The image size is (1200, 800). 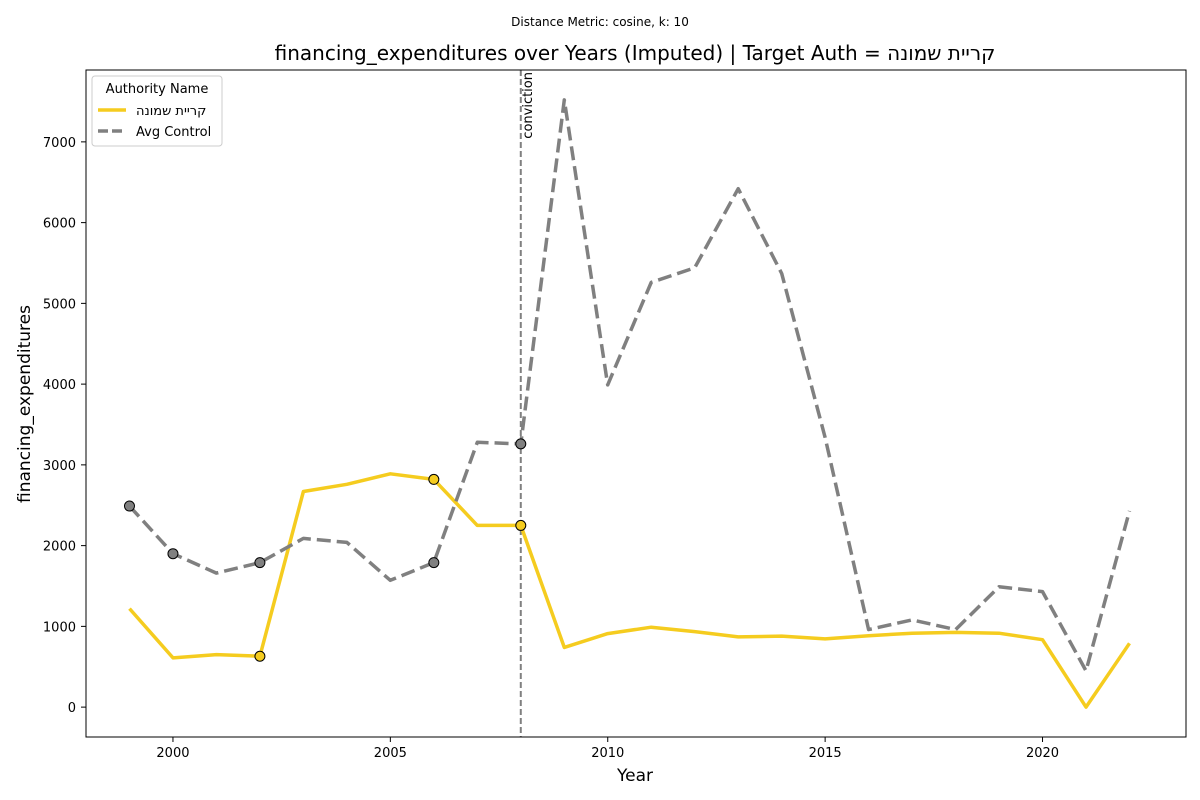 I want to click on x-tick-label: 2010, so click(x=607, y=753).